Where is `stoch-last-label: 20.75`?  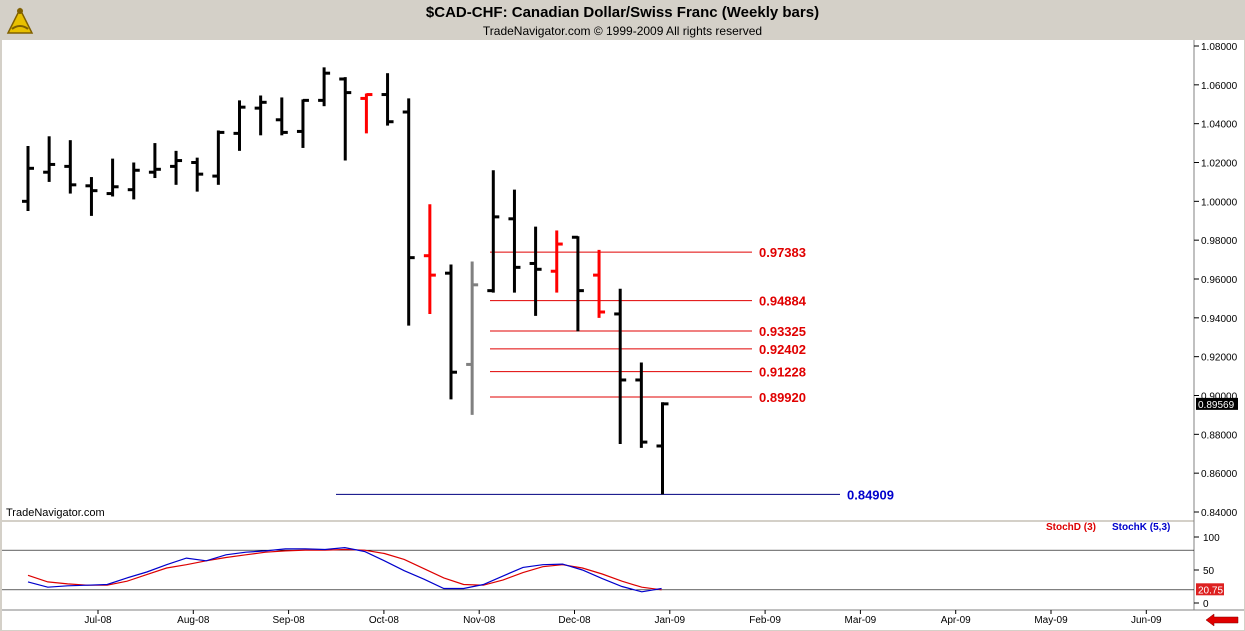
stoch-last-label: 20.75 is located at coordinates (1210, 589).